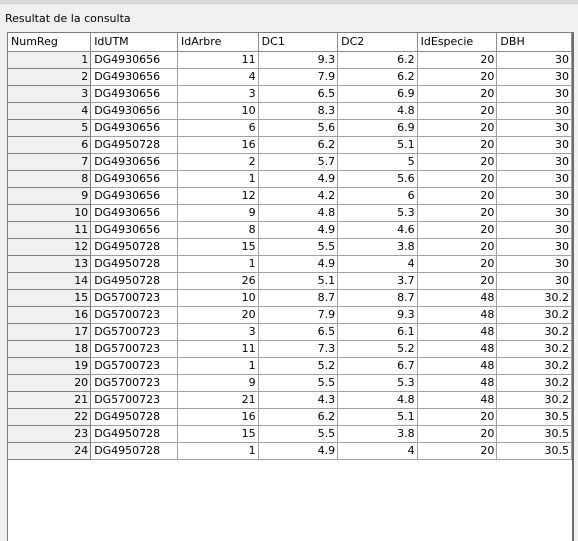 The image size is (578, 541). I want to click on idarbre-cell: 4, so click(218, 77).